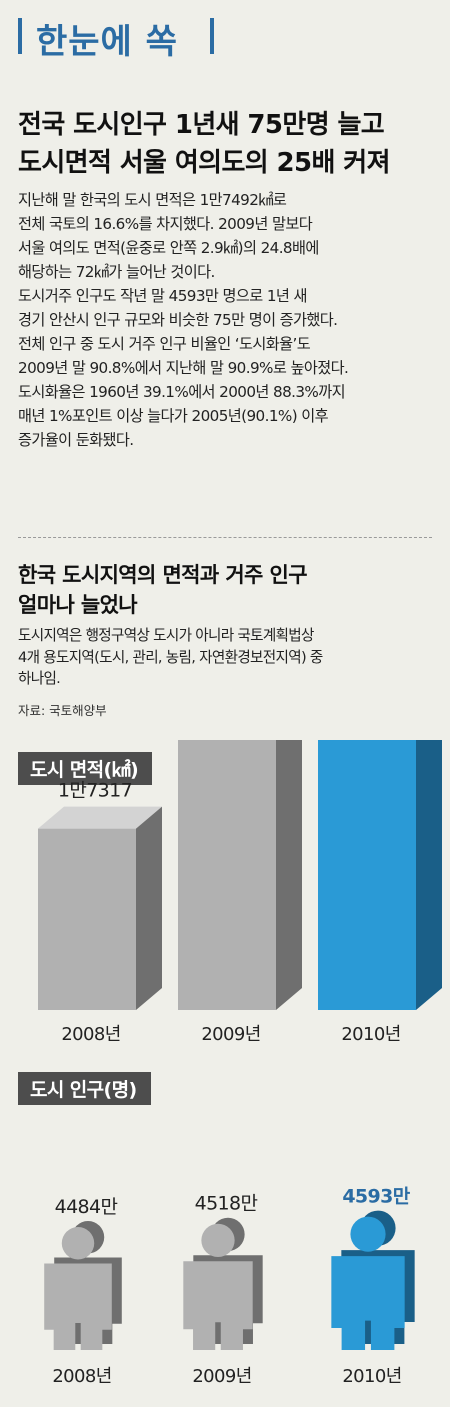 Image resolution: width=450 pixels, height=1407 pixels. Describe the element at coordinates (107, 42) in the screenshot. I see `header-title: 한눈에 쏙` at that location.